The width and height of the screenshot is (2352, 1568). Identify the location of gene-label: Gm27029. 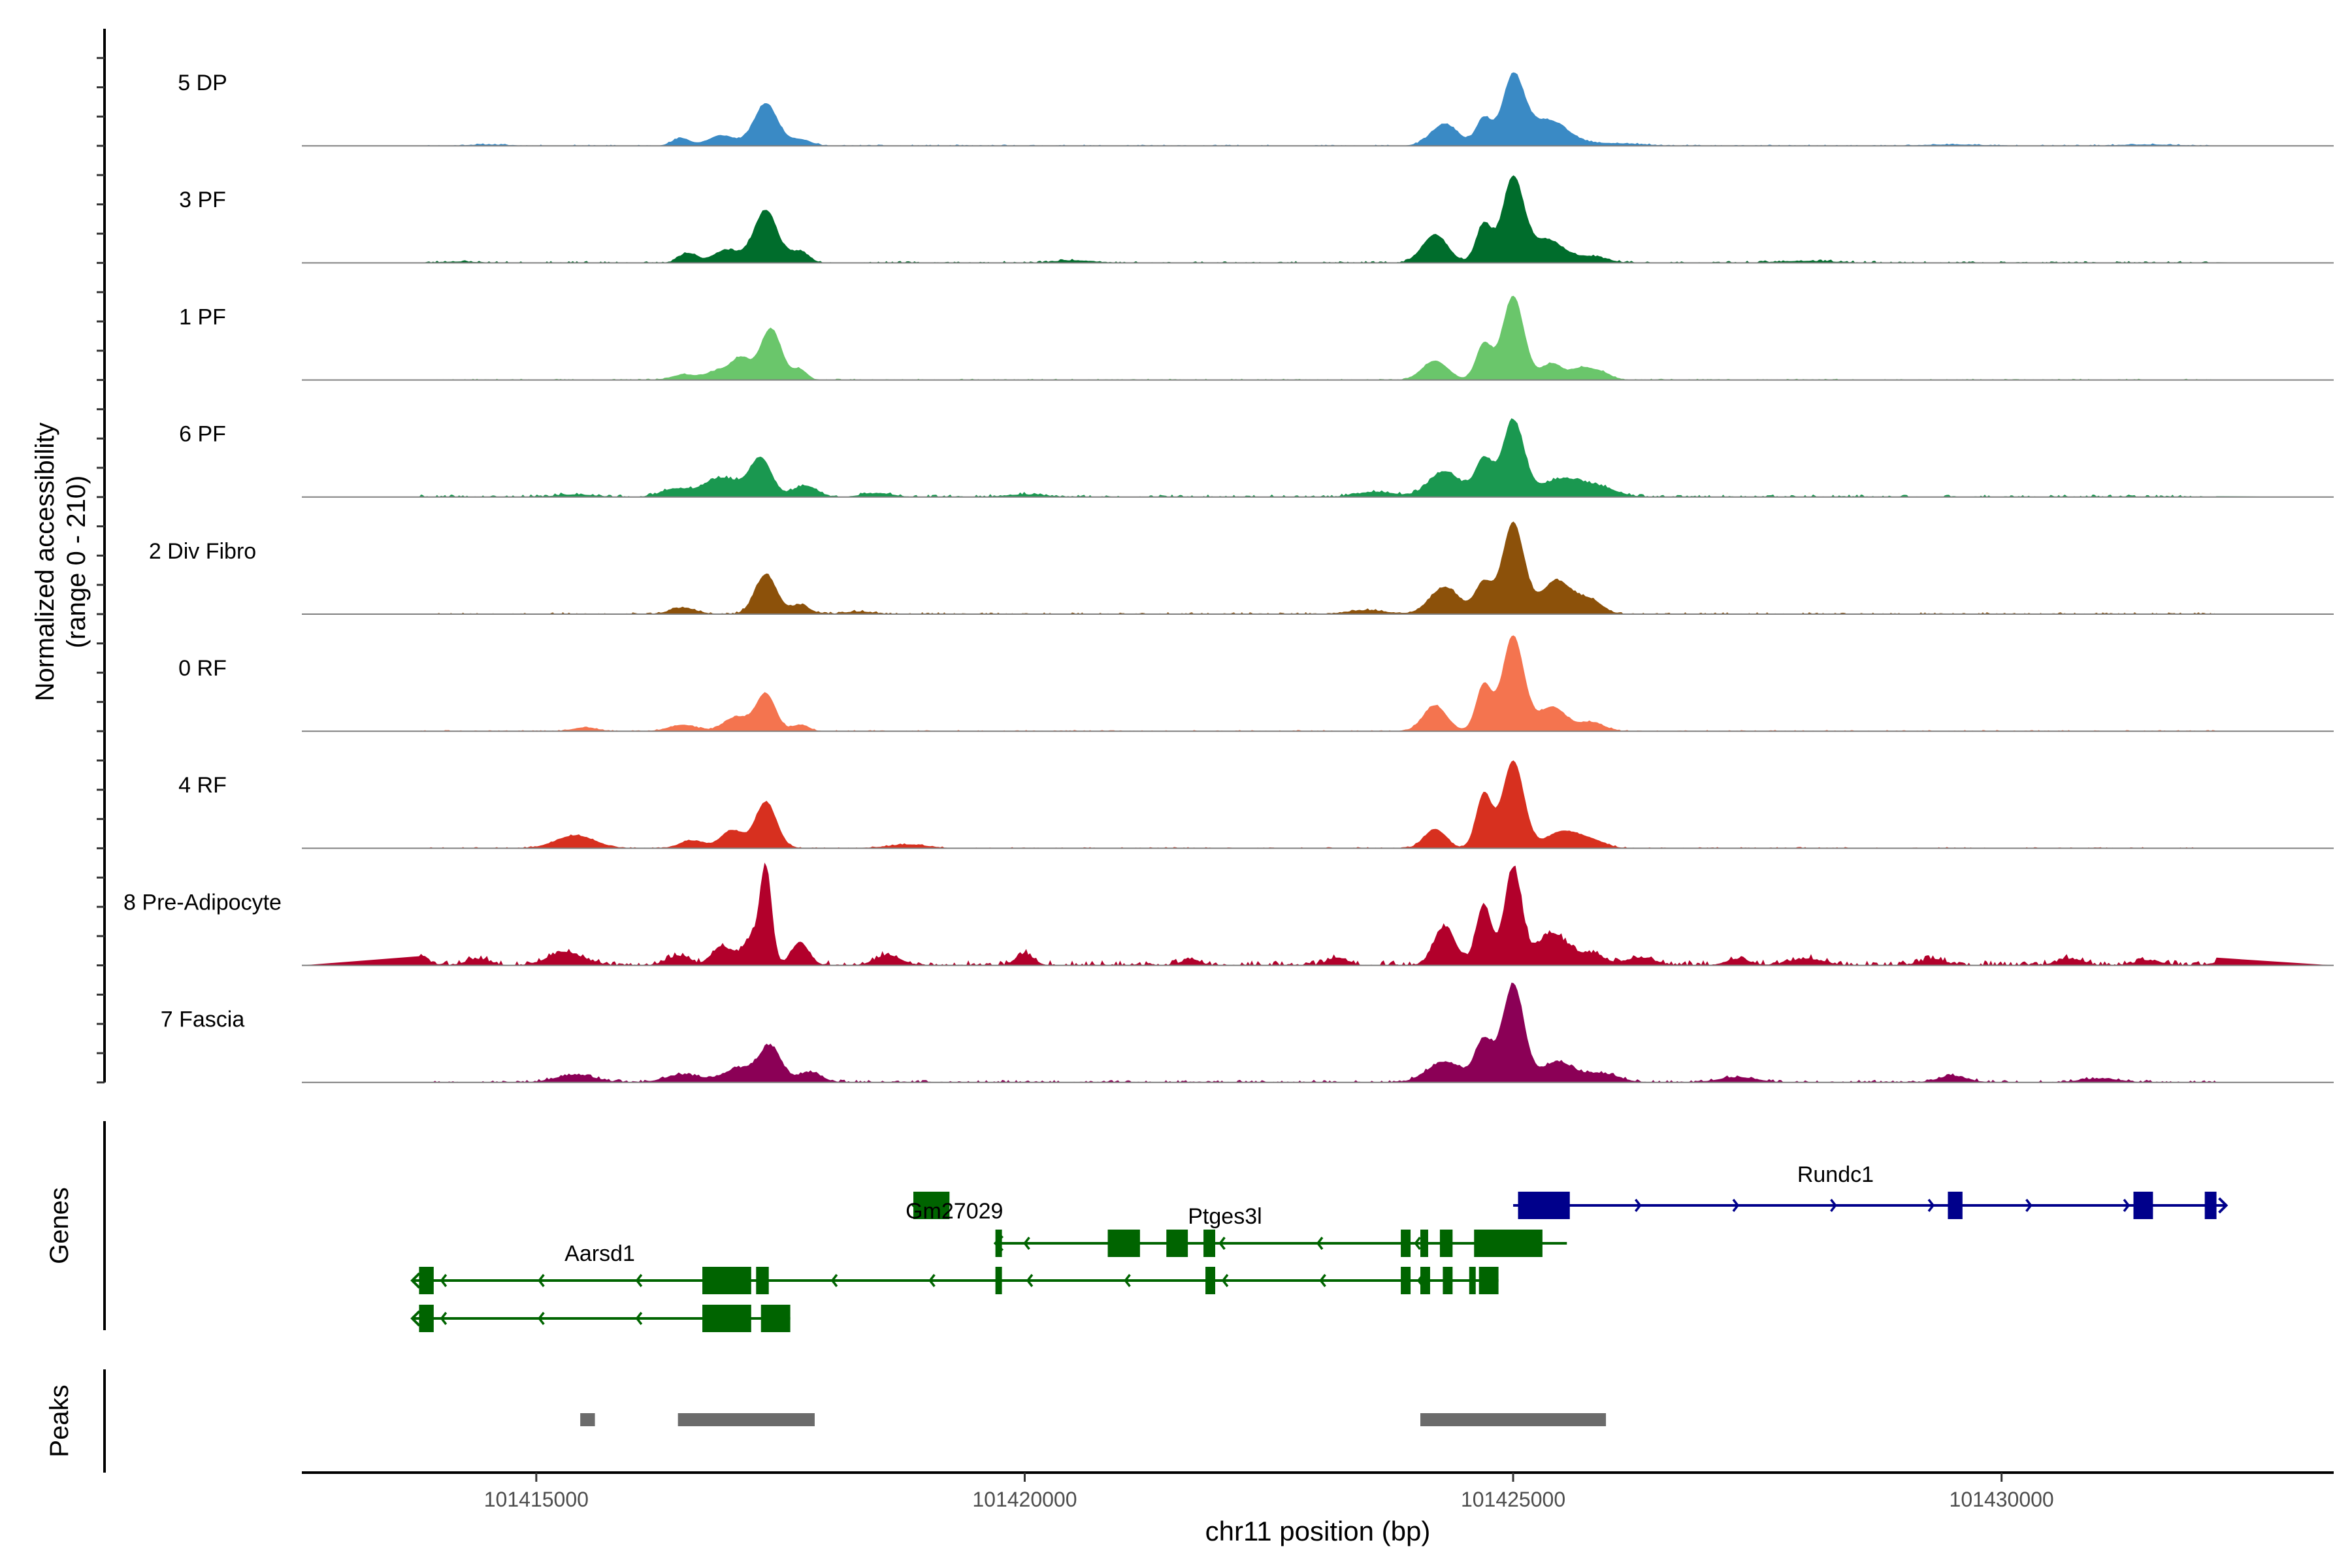
(954, 1211).